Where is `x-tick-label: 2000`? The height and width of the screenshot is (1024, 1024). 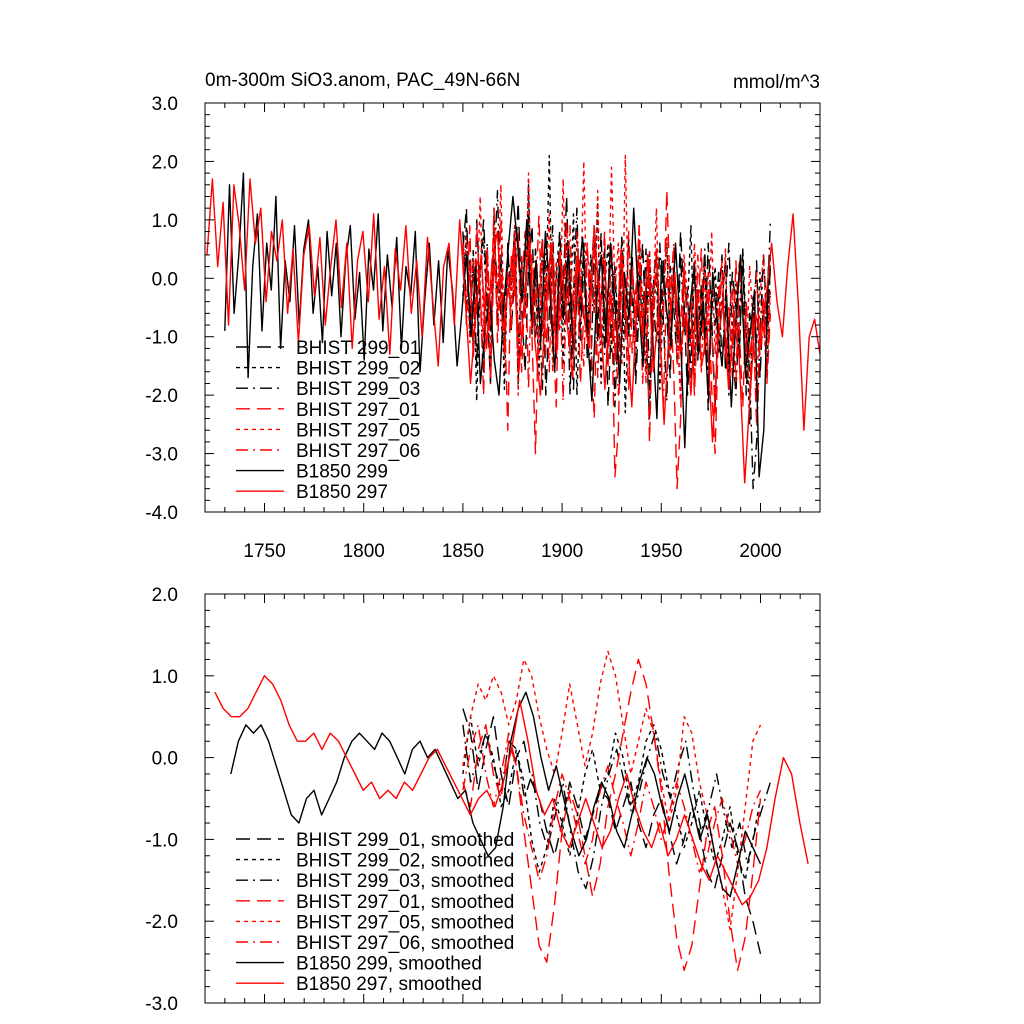
x-tick-label: 2000 is located at coordinates (760, 551).